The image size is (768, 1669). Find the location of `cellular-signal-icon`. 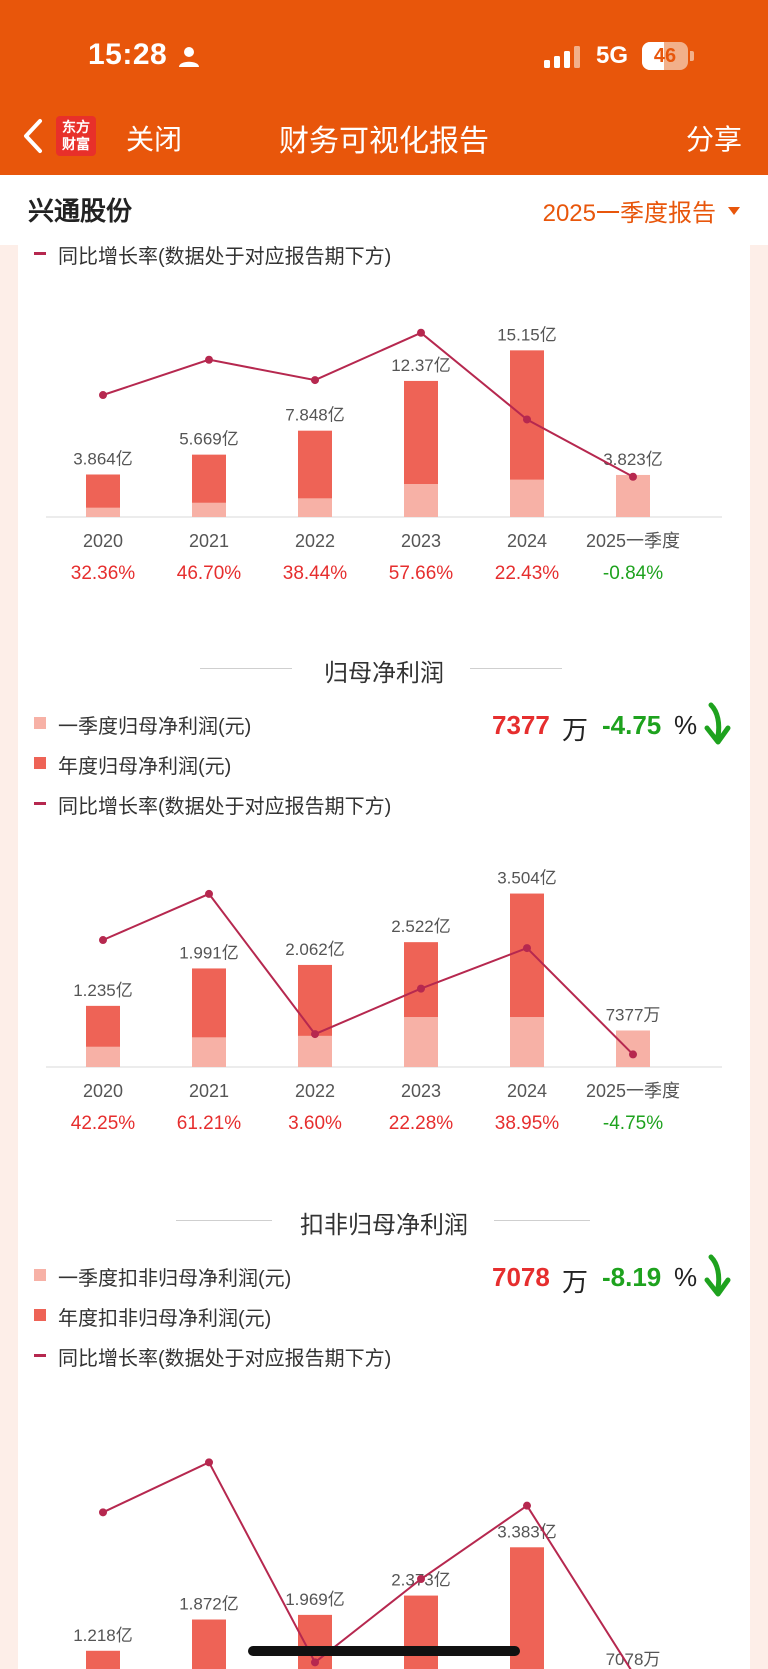

cellular-signal-icon is located at coordinates (562, 57).